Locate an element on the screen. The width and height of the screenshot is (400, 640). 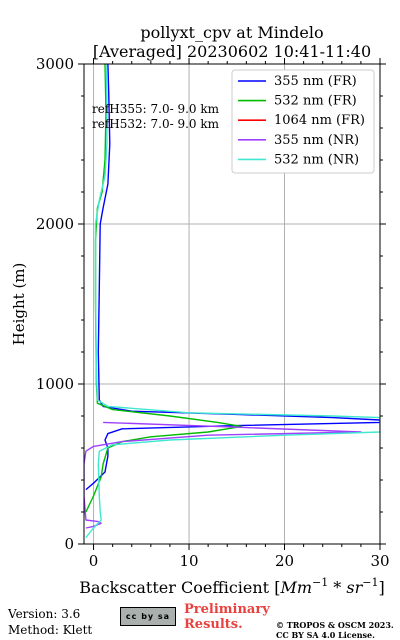
legend-label: 1064 nm (FR) is located at coordinates (319, 120).